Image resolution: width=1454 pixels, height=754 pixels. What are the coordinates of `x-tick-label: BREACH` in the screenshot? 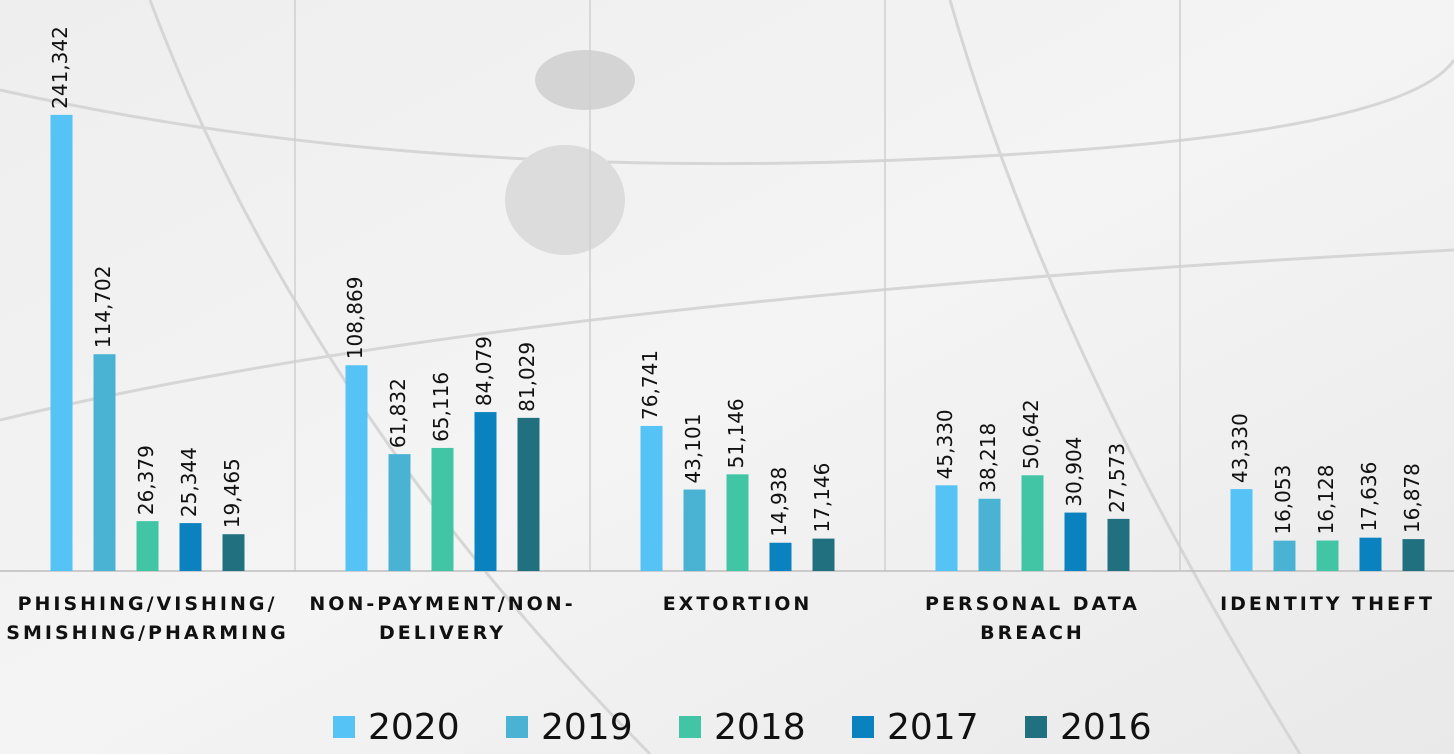 It's located at (1032, 633).